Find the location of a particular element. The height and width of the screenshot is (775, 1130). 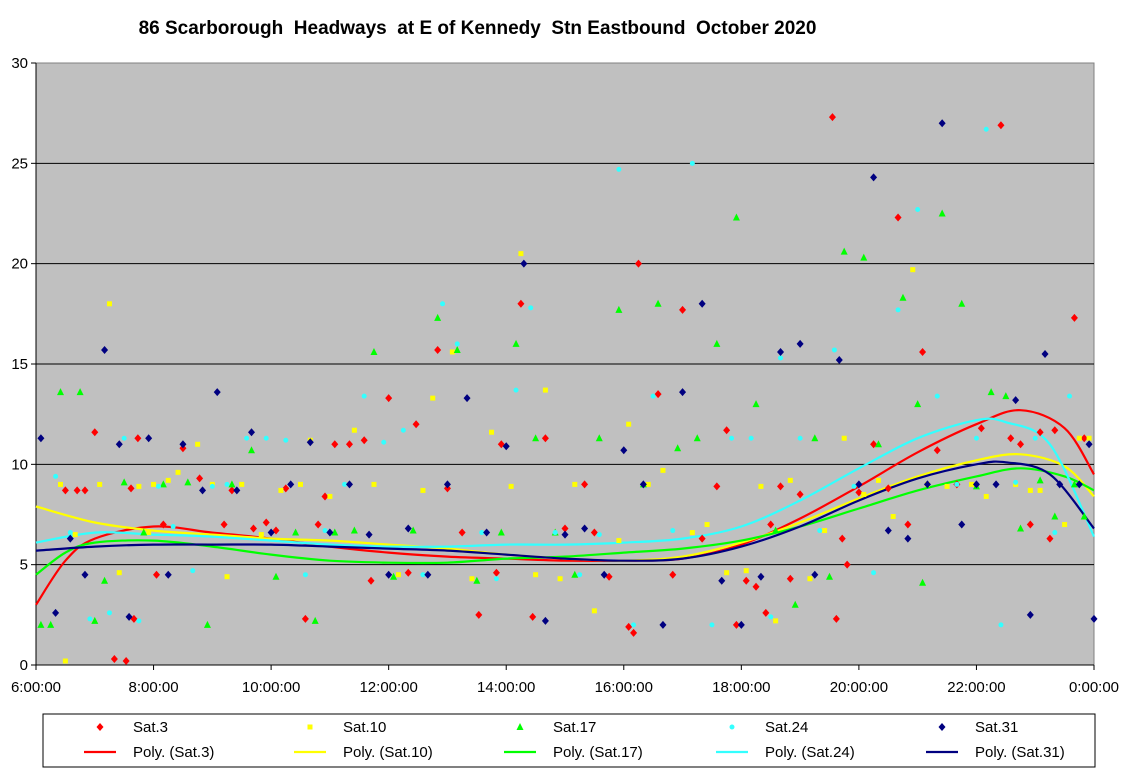

legend-series-label: Sat.3 is located at coordinates (150, 727).